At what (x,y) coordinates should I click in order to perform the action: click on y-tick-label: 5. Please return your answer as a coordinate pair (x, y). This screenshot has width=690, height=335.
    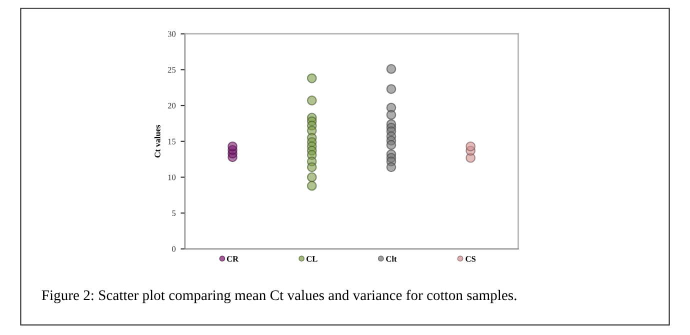
    Looking at the image, I should click on (174, 213).